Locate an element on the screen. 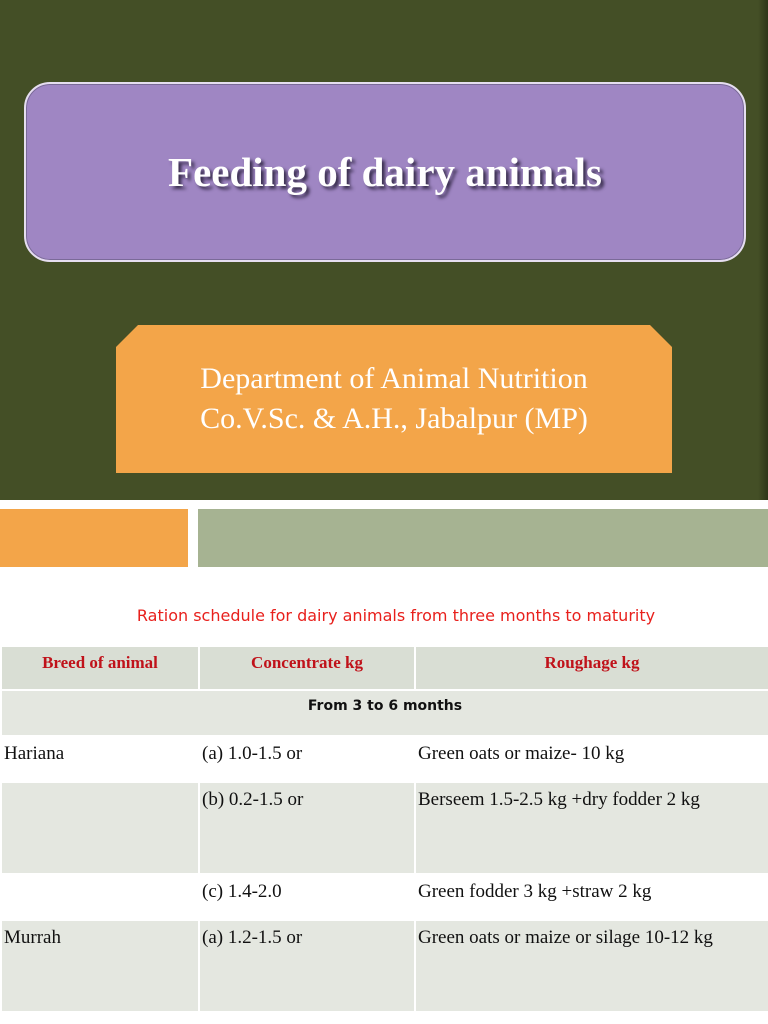  college-name: Co.V.Sc. & A.H., Jabalpur (MP) is located at coordinates (394, 418).